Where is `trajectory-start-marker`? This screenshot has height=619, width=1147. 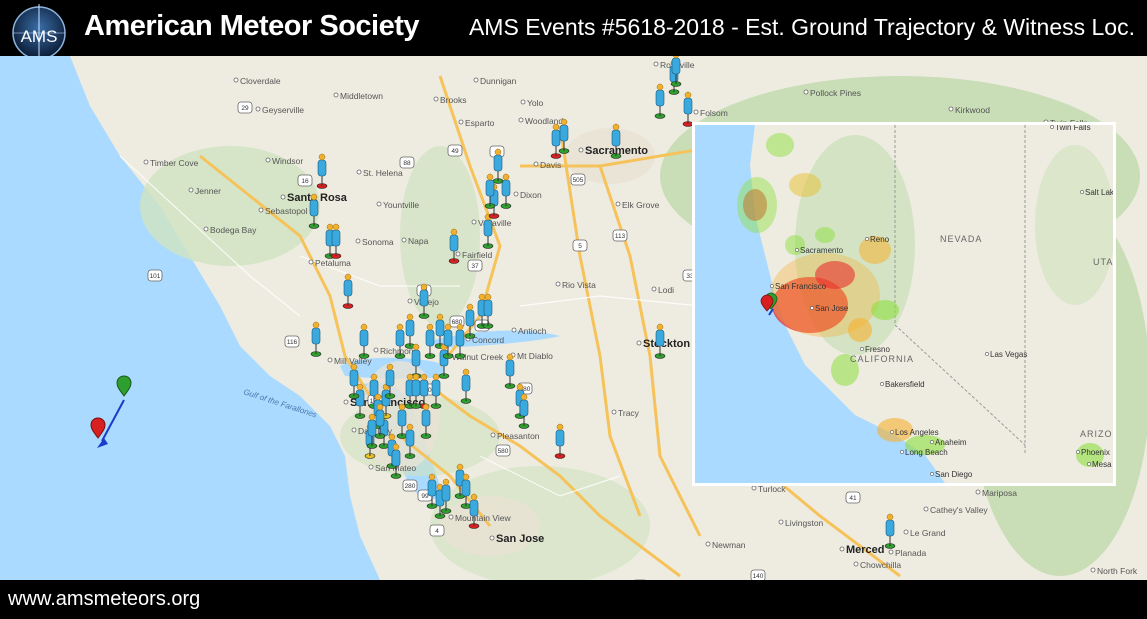
trajectory-start-marker is located at coordinates (124, 386).